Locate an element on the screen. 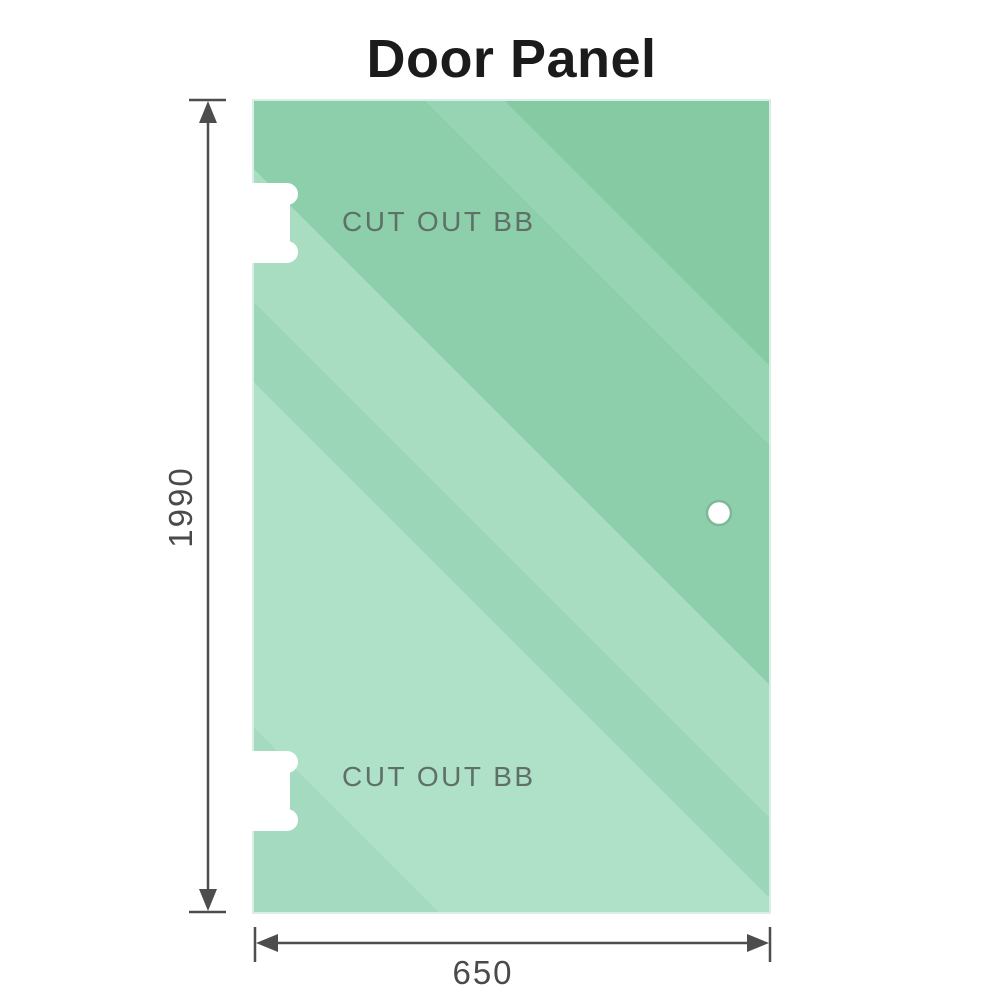 The image size is (1000, 1000). diagram-title: Door Panel is located at coordinates (511, 59).